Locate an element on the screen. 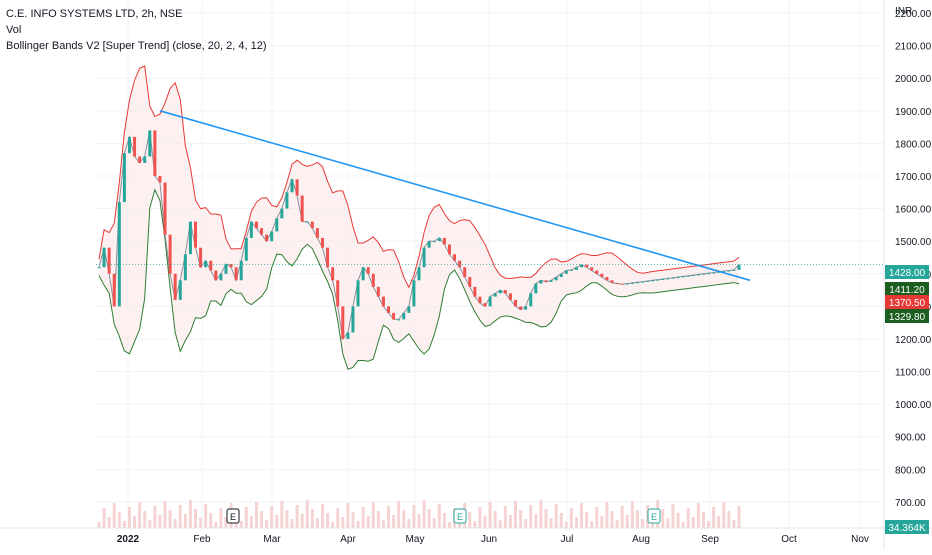 The height and width of the screenshot is (555, 932). volume-legend: Vol is located at coordinates (14, 30).